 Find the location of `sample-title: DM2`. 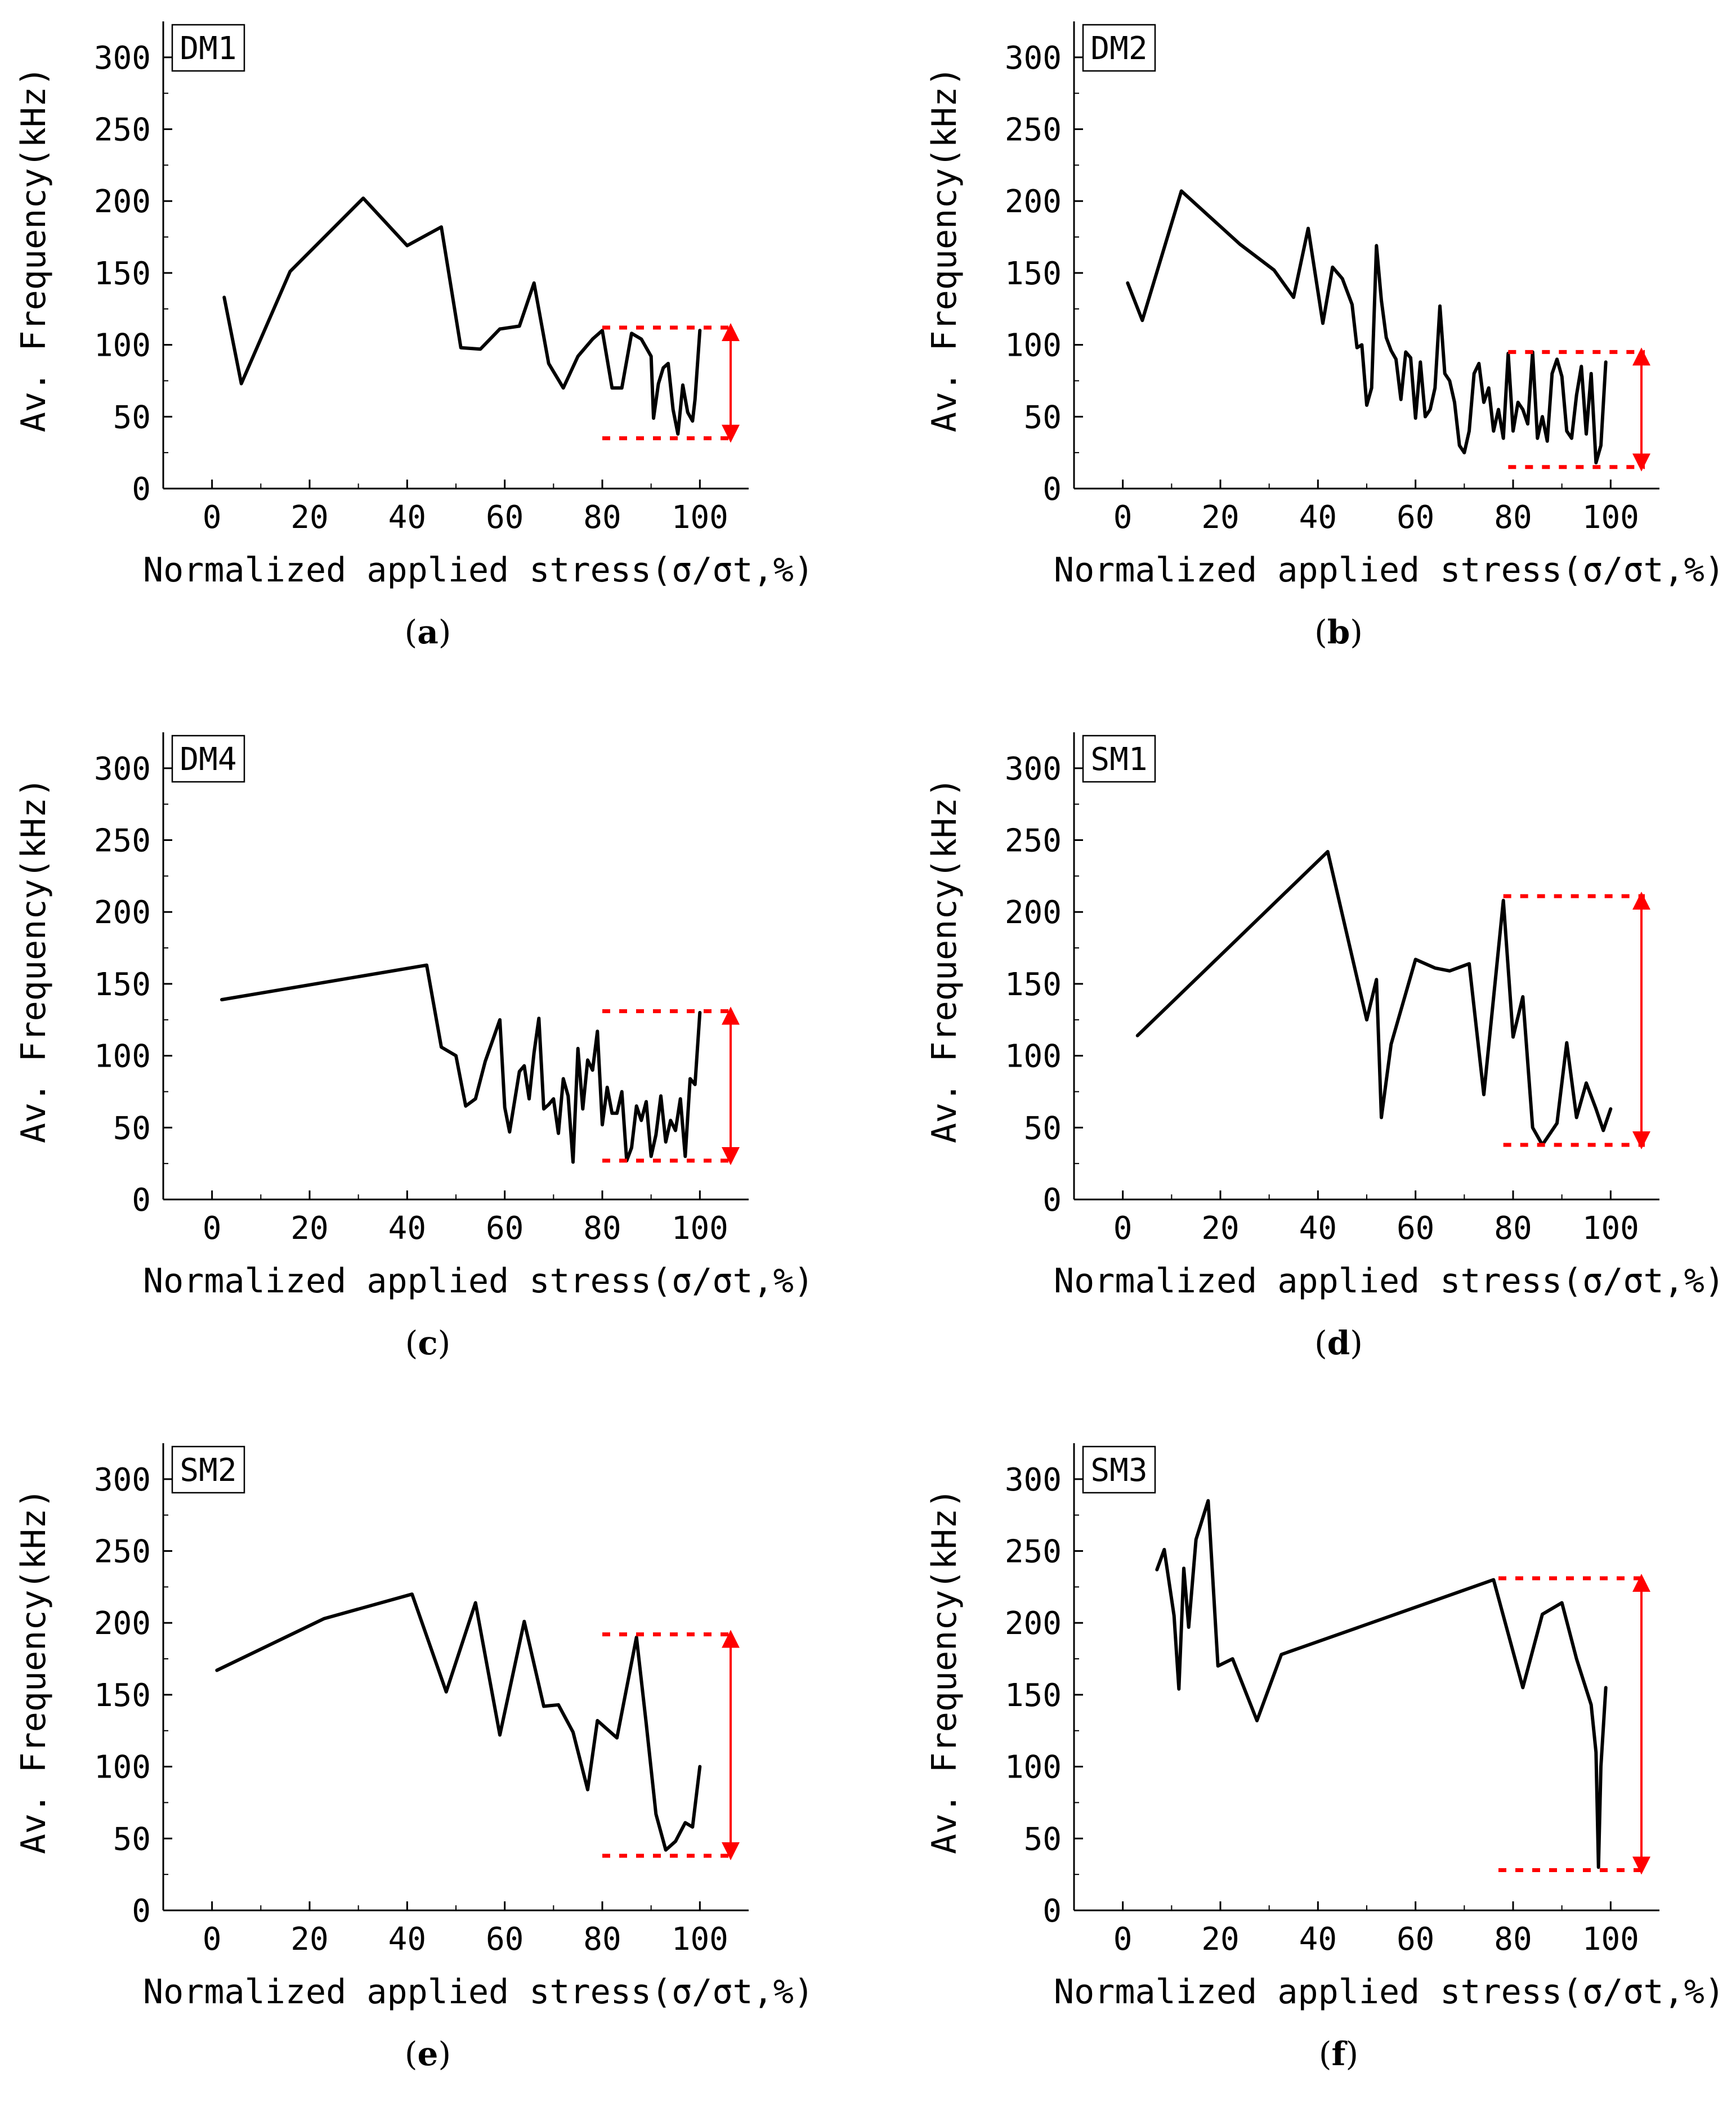

sample-title: DM2 is located at coordinates (1118, 48).